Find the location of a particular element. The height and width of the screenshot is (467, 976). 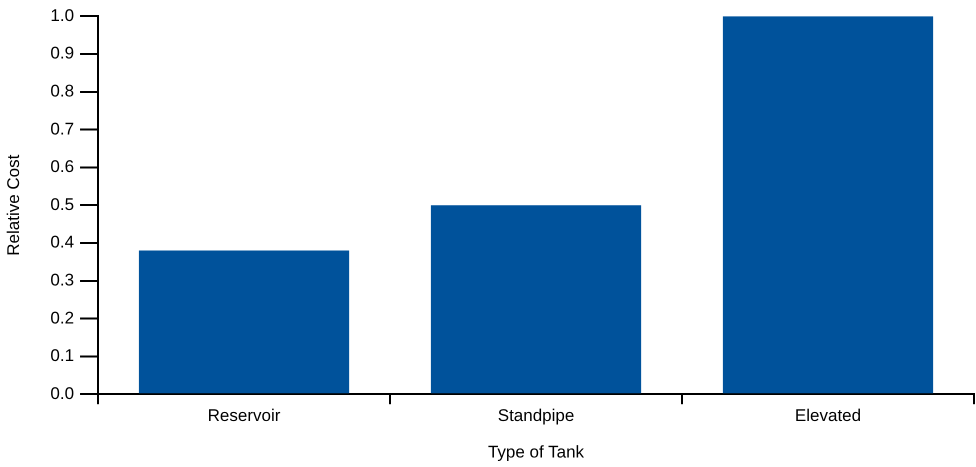

x-axis-title: Type of Tank is located at coordinates (536, 452).